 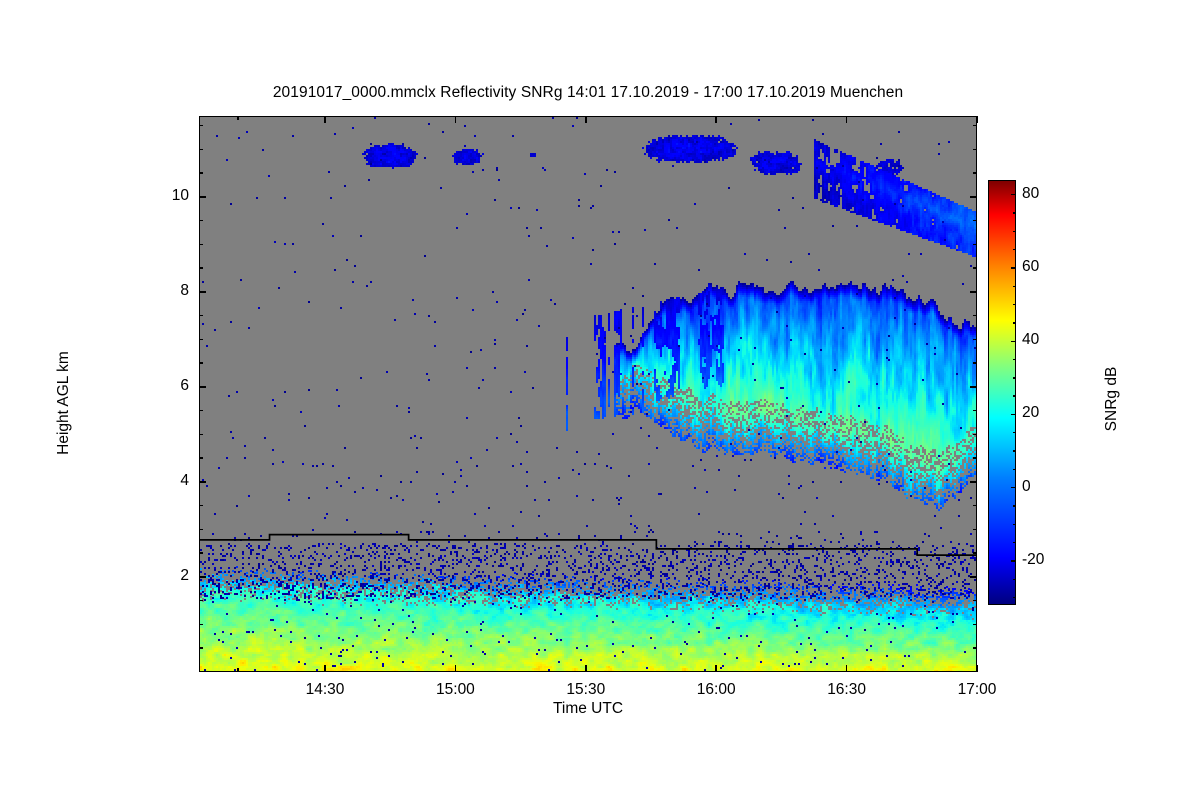 I want to click on y-tick-label: 8, so click(x=184, y=290).